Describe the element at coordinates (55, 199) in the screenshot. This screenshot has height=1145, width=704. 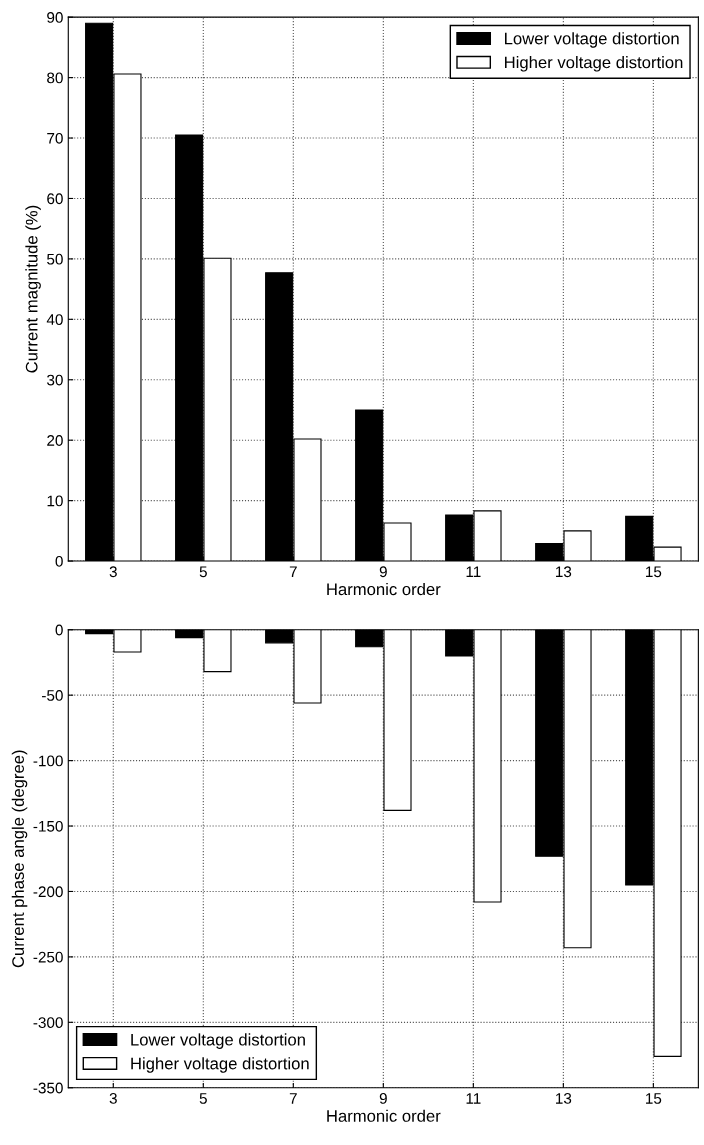
I see `y-tick-label: 60` at that location.